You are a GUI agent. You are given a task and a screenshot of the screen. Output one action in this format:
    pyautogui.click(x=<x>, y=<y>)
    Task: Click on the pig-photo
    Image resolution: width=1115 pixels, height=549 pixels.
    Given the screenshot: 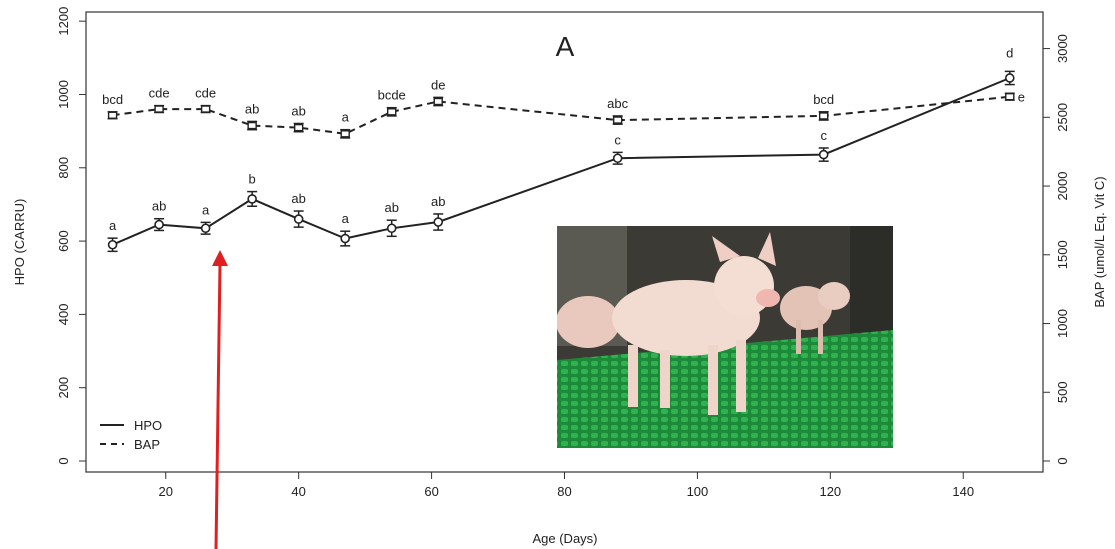 What is the action you would take?
    pyautogui.click(x=725, y=337)
    